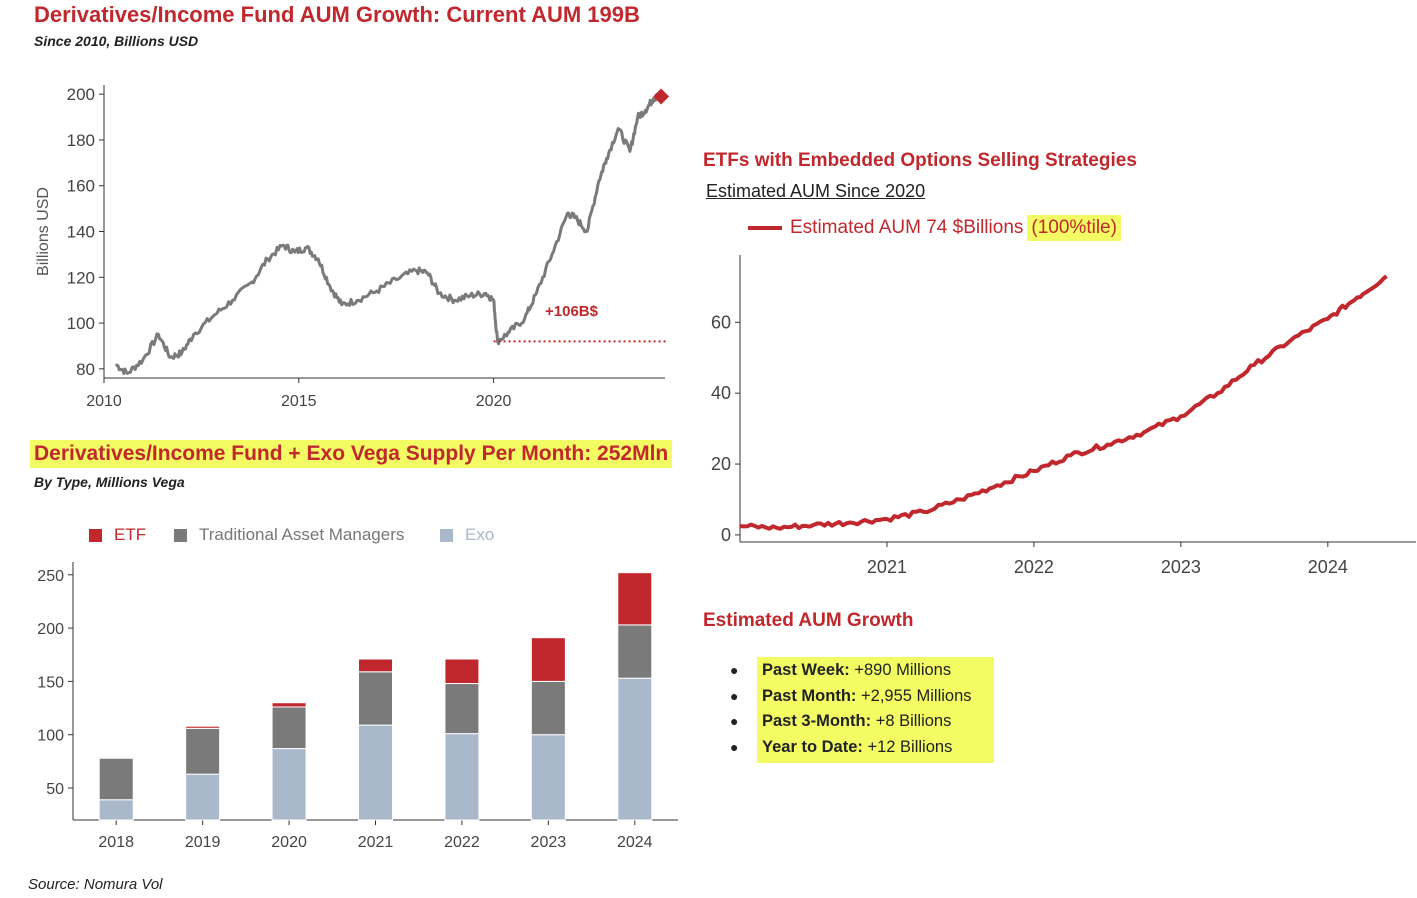  Describe the element at coordinates (104, 401) in the screenshot. I see `x-tick-label: 2010` at that location.